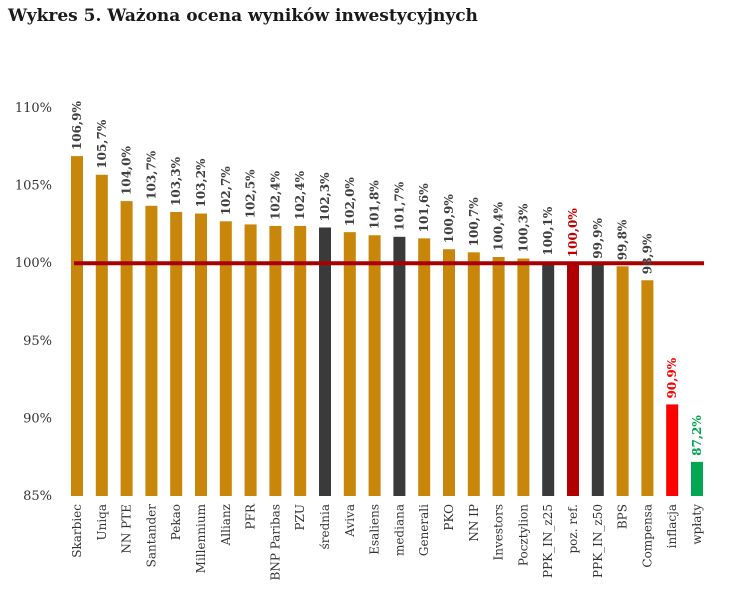  Describe the element at coordinates (37, 496) in the screenshot. I see `y-tick-label: 85%` at that location.